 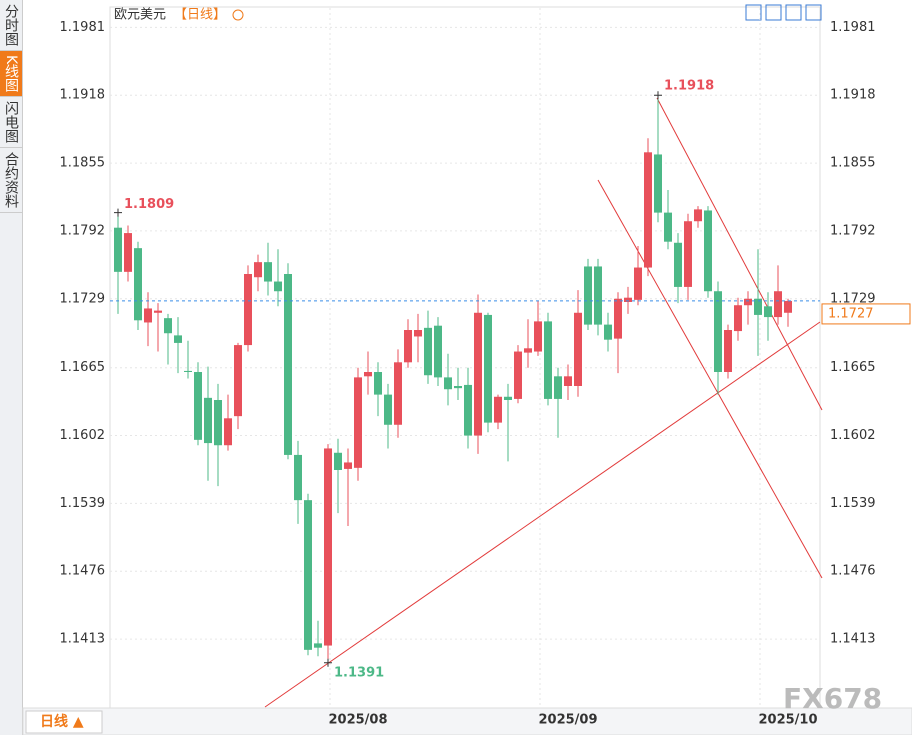 I want to click on extreme-label: 1.1809, so click(x=149, y=204).